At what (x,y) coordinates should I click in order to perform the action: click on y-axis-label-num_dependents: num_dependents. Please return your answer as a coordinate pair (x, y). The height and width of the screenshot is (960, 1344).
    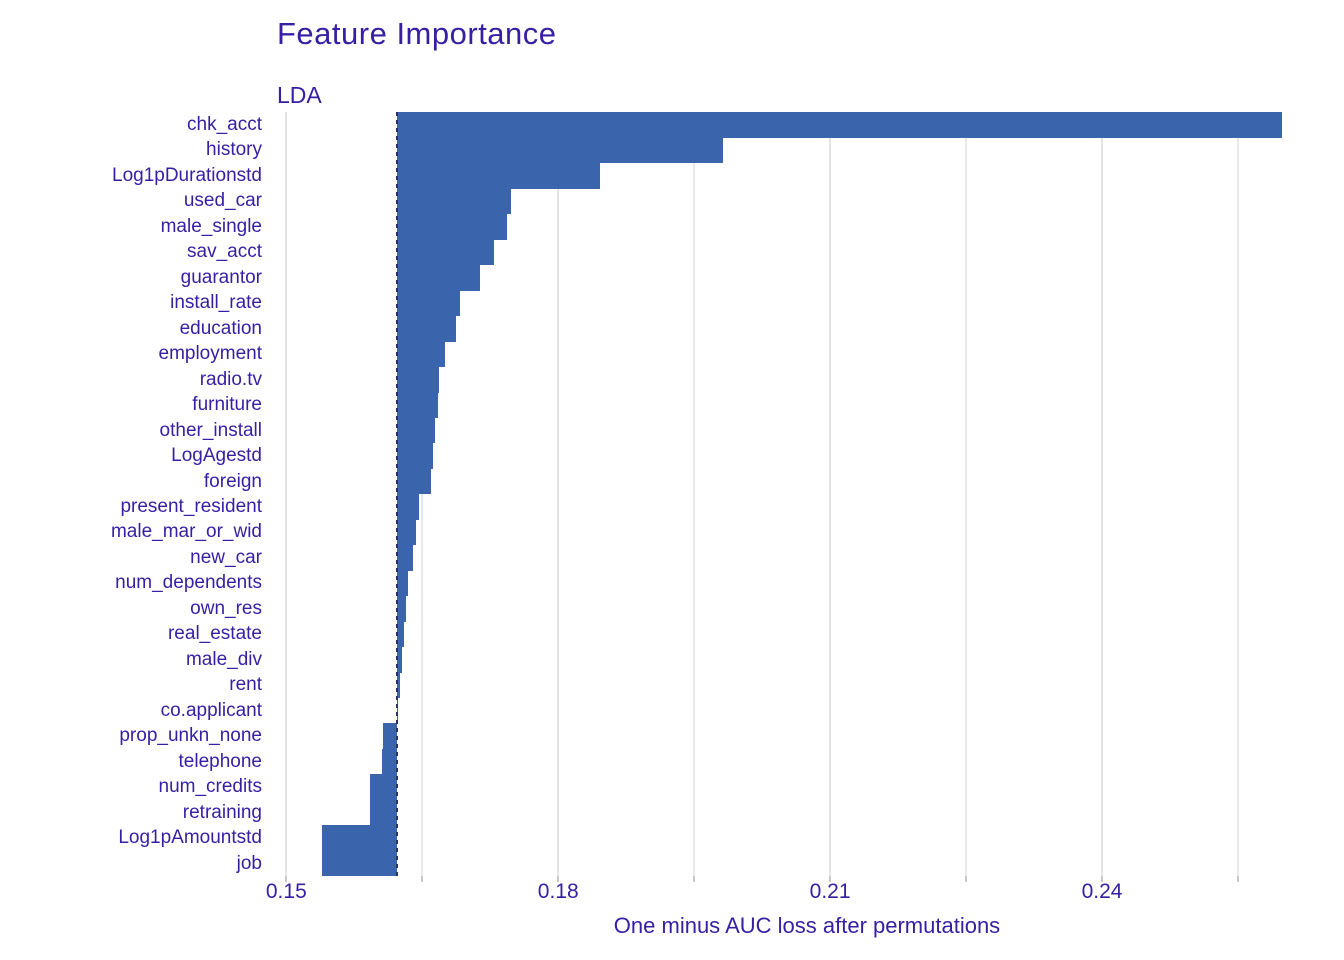
    Looking at the image, I should click on (188, 583).